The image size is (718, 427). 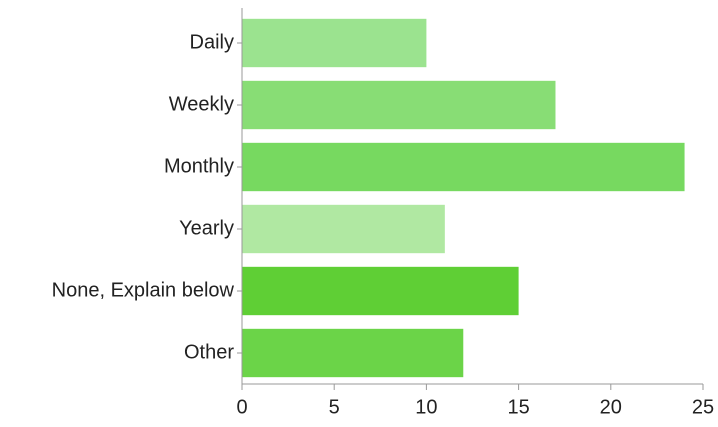 What do you see at coordinates (426, 407) in the screenshot?
I see `x-tick-label: 10` at bounding box center [426, 407].